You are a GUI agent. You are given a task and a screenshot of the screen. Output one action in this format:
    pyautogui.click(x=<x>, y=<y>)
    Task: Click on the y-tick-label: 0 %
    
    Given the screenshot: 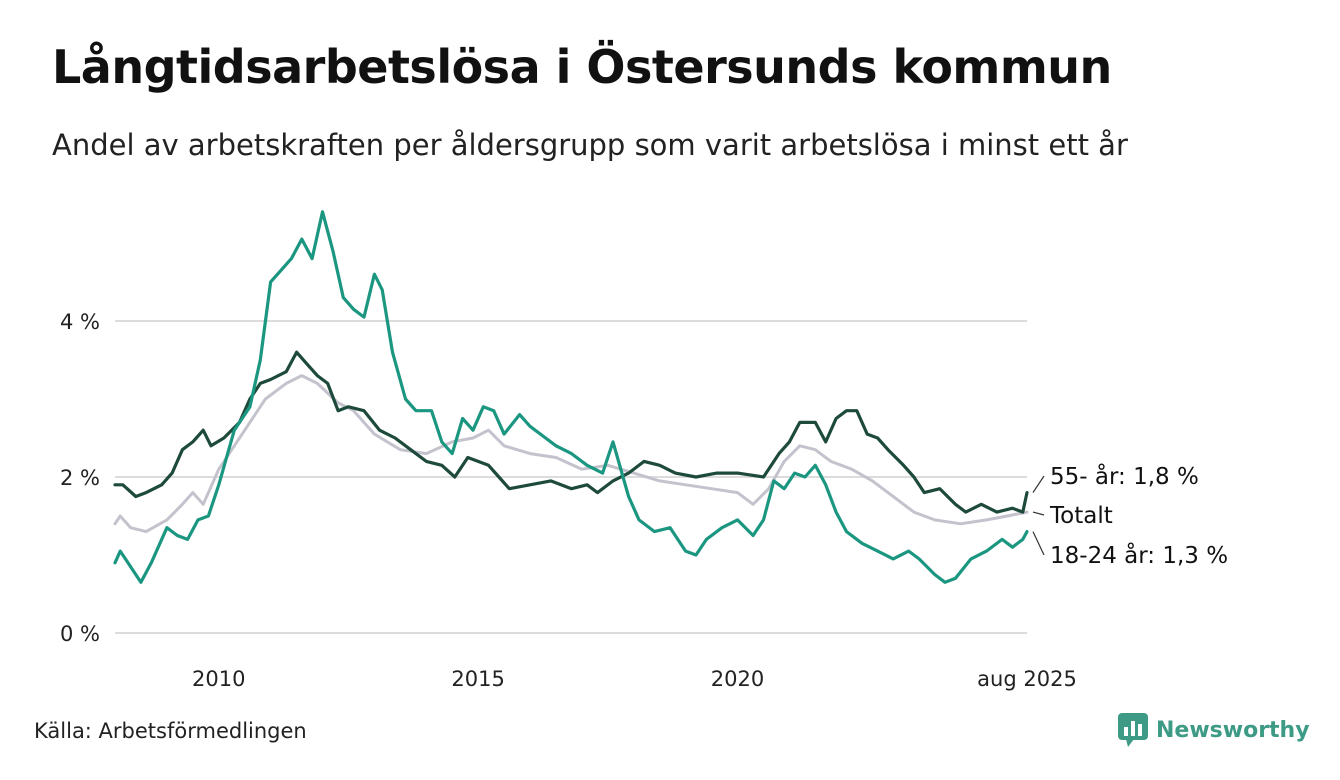 What is the action you would take?
    pyautogui.click(x=80, y=634)
    